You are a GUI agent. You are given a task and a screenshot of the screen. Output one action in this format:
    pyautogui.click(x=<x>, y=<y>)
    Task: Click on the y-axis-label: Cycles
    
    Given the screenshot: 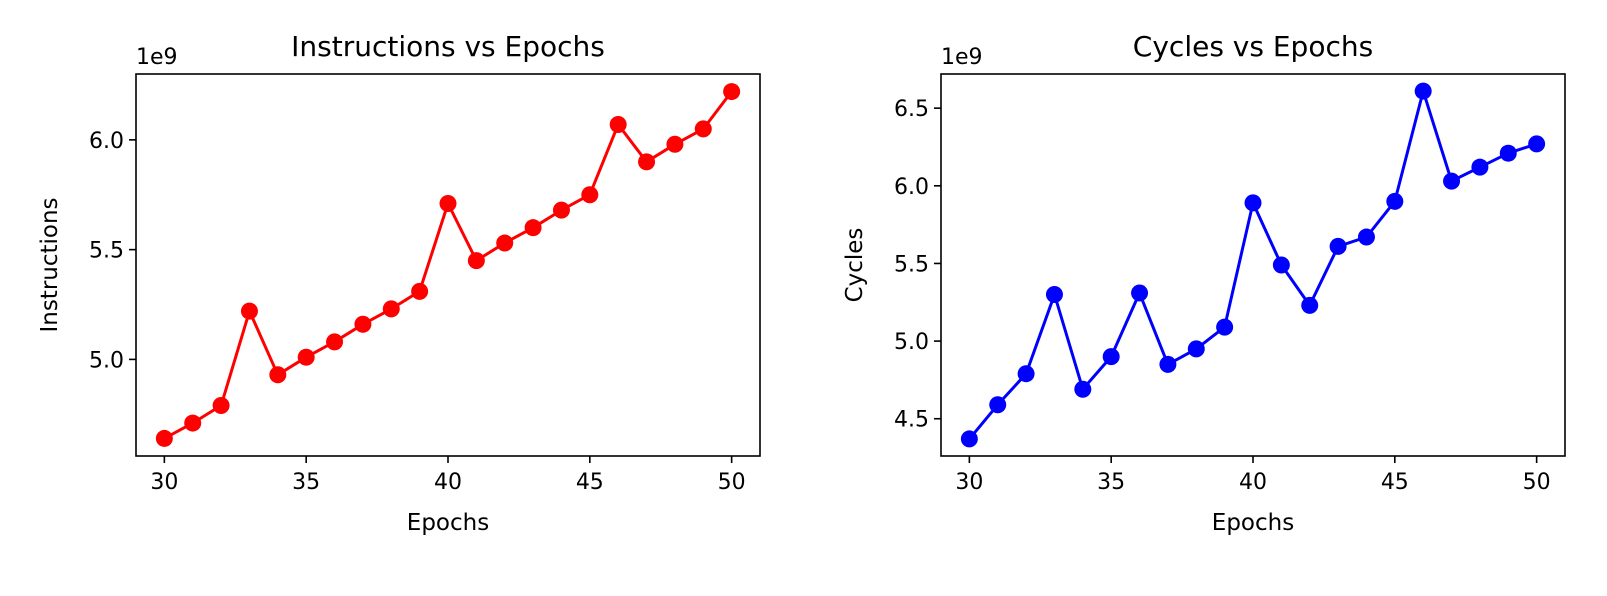 What is the action you would take?
    pyautogui.click(x=855, y=265)
    